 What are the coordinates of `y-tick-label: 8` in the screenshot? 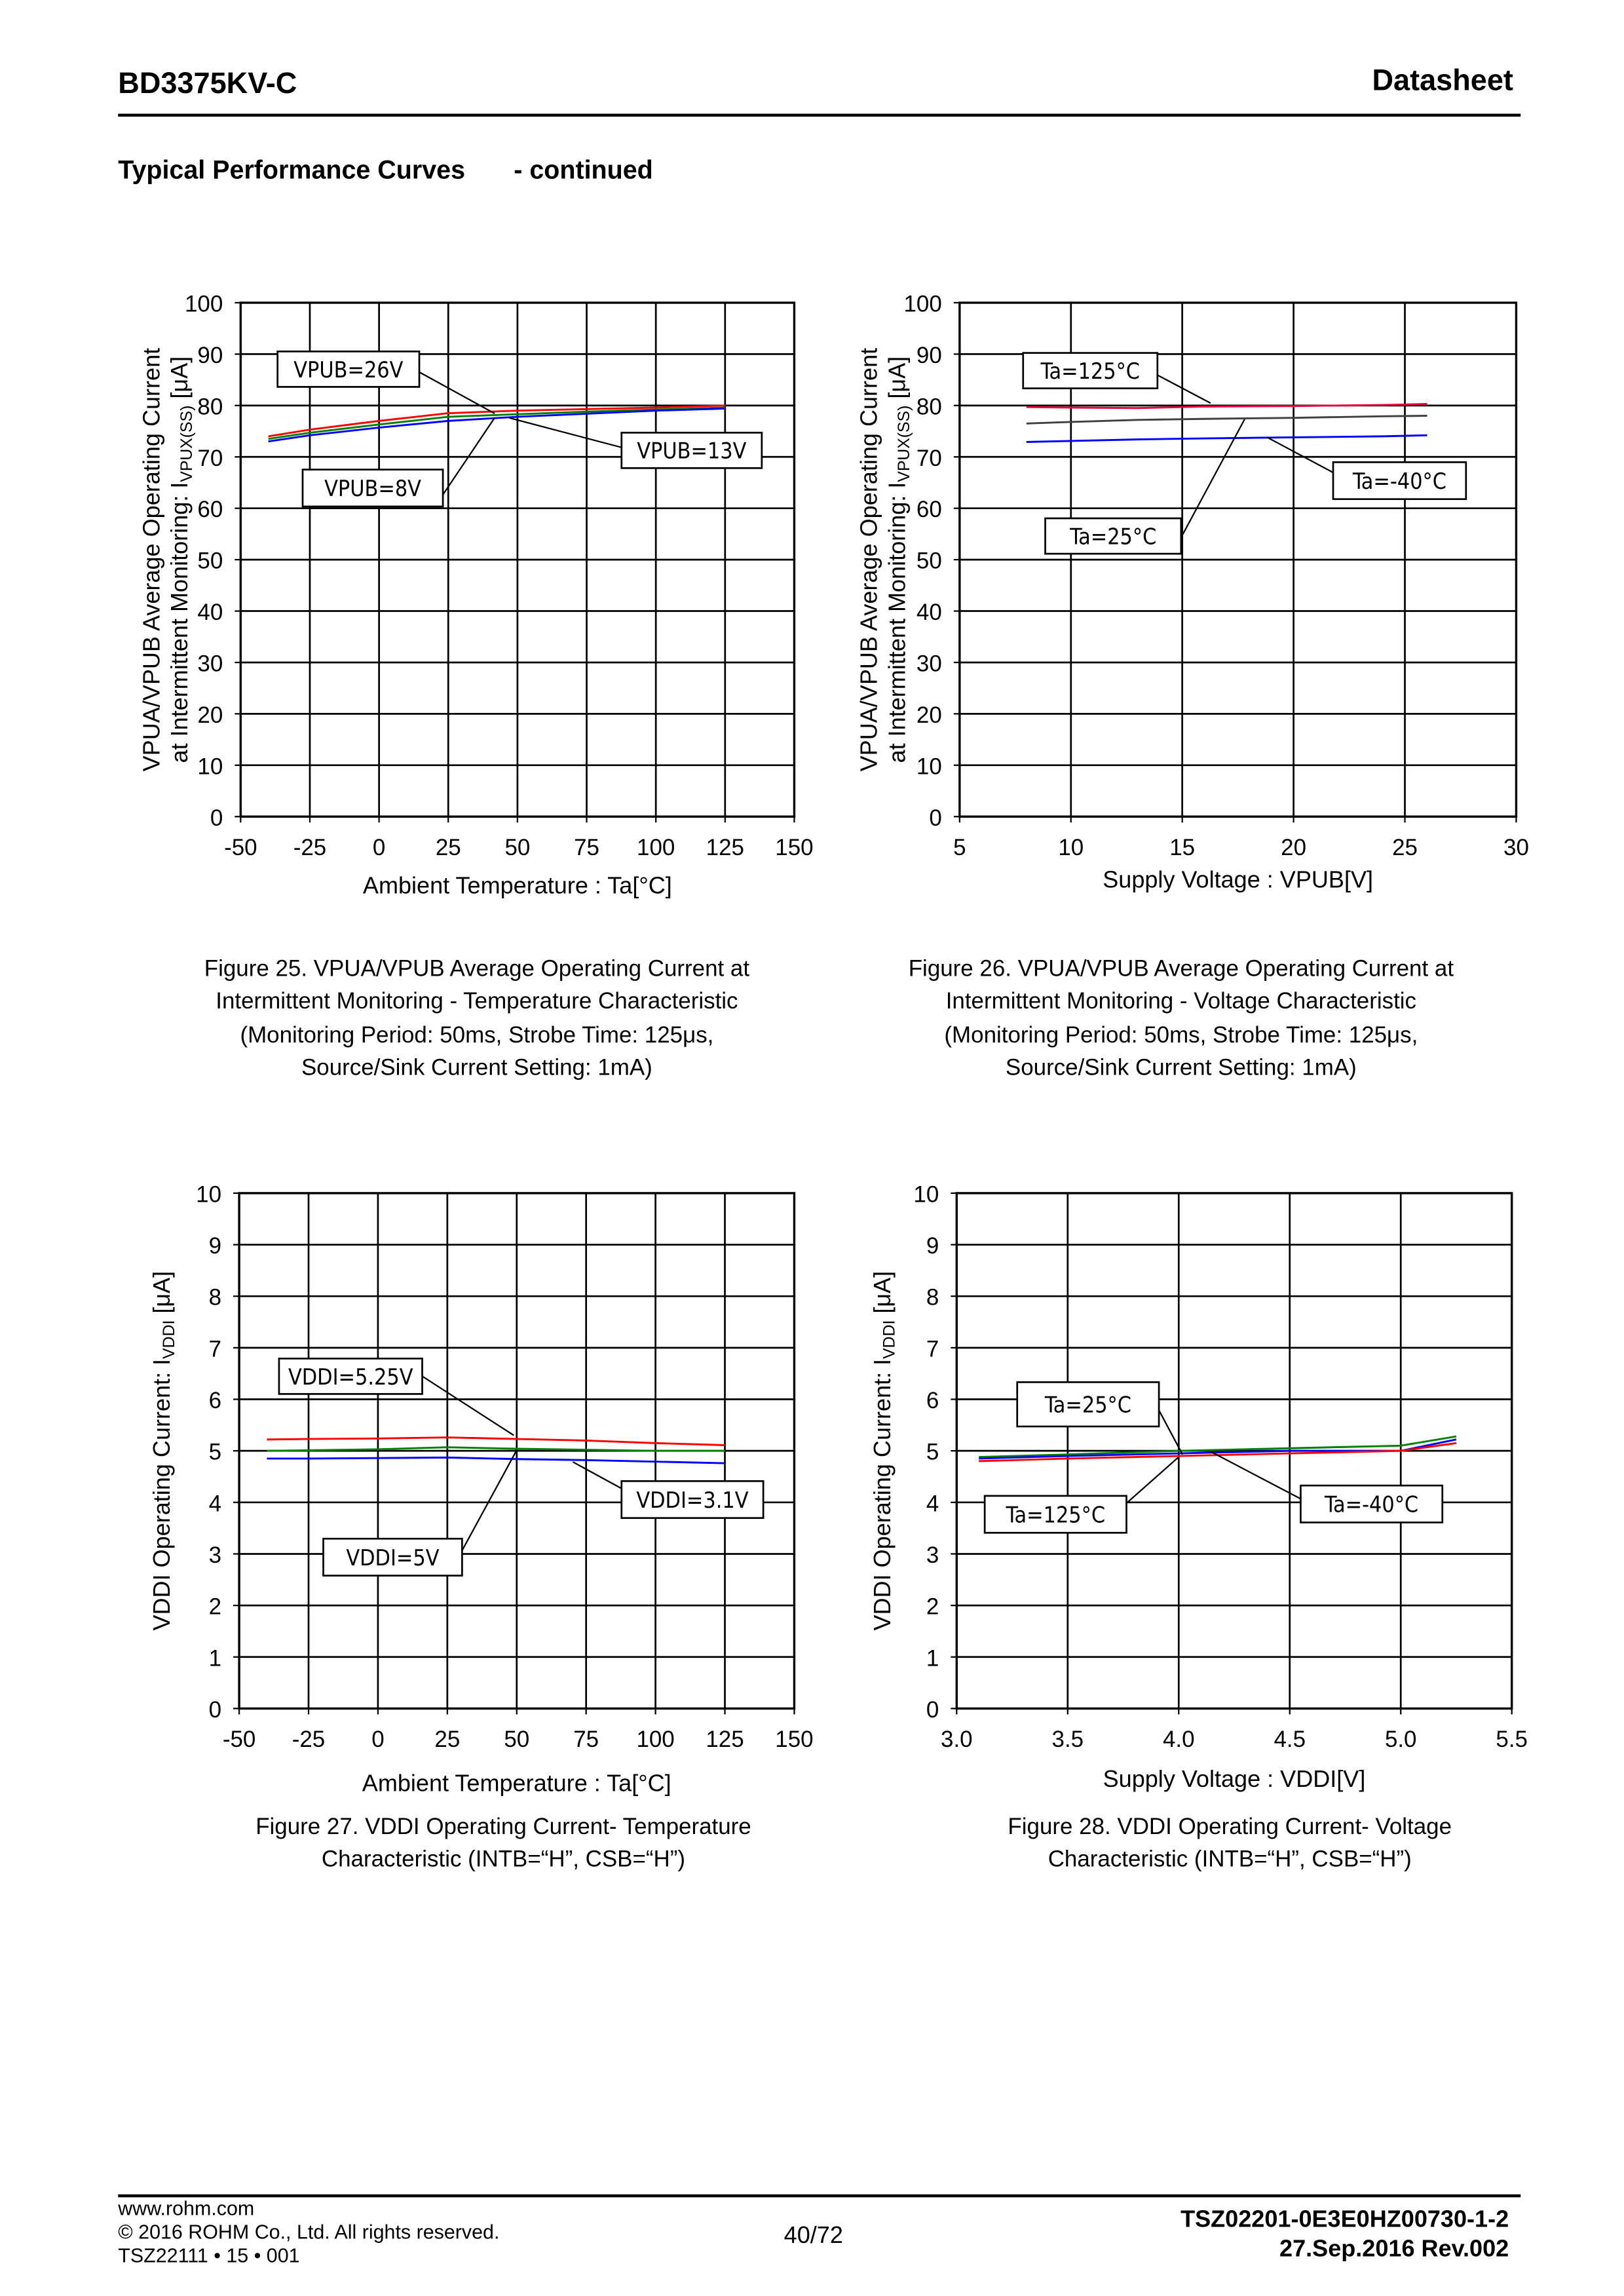 It's located at (215, 1298).